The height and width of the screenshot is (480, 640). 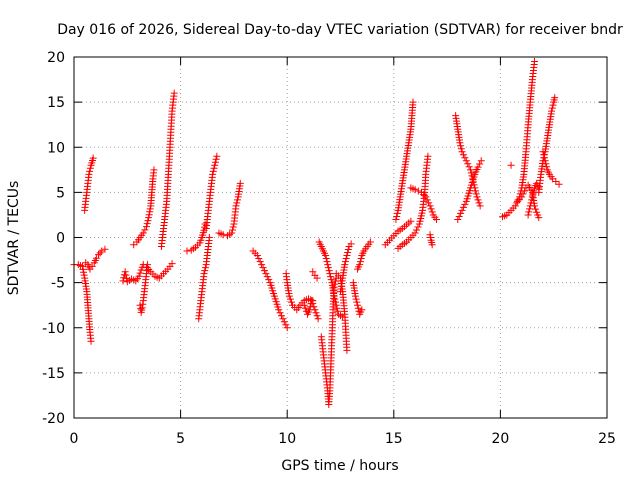 What do you see at coordinates (14, 238) in the screenshot?
I see `y-axis-title: SDTVAR / TECUs` at bounding box center [14, 238].